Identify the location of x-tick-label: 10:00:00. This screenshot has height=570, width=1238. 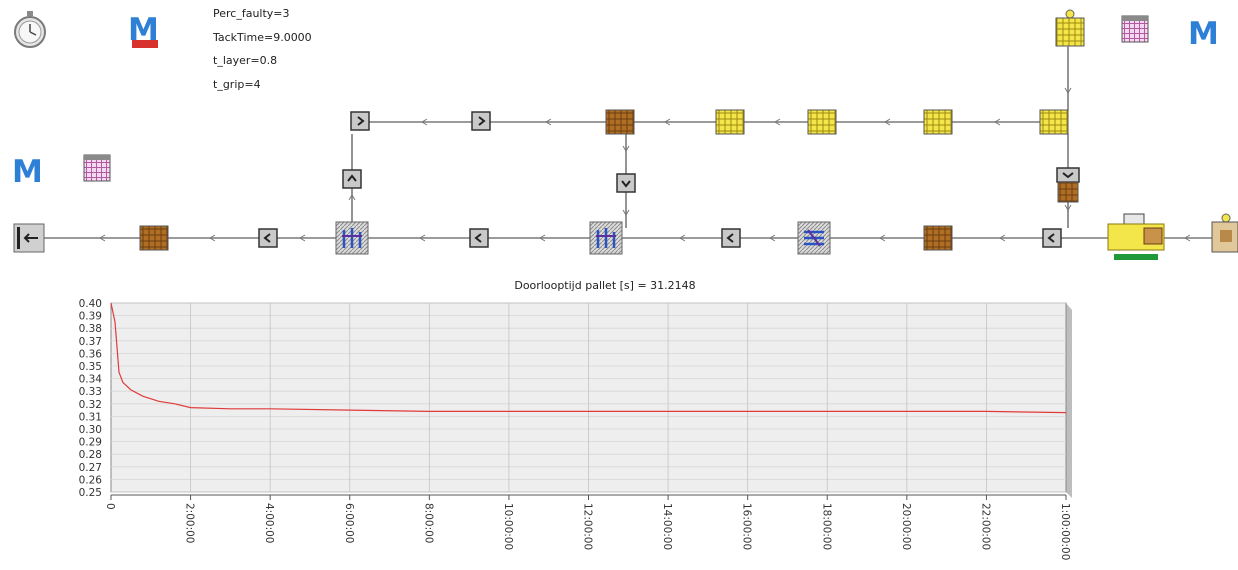
(508, 526).